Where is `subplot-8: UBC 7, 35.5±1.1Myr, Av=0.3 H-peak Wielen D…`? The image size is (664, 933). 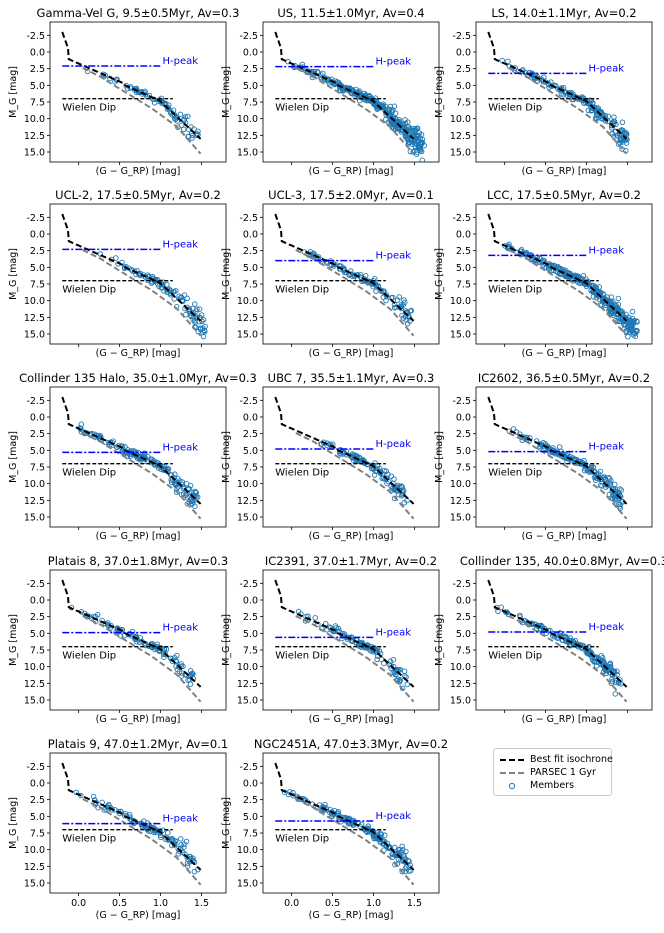
subplot-8: UBC 7, 35.5±1.1Myr, Av=0.3 H-peak Wielen D… is located at coordinates (330, 456).